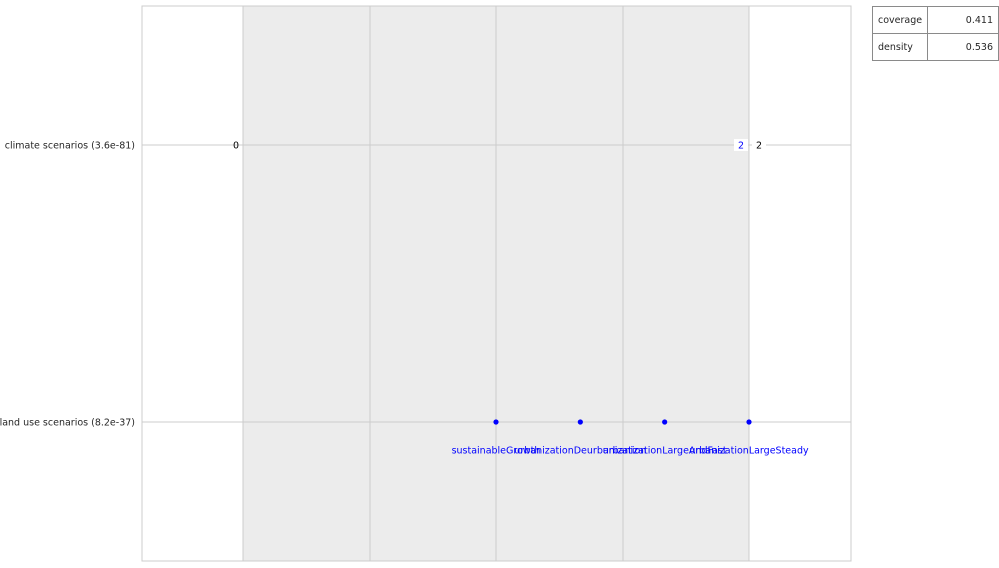  I want to click on stats-table: coverage 0.411 density 0.536, so click(935, 33).